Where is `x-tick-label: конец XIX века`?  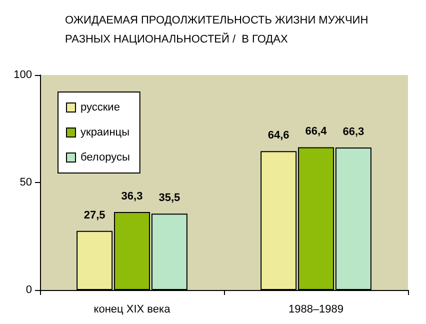 x-tick-label: конец XIX века is located at coordinates (133, 310).